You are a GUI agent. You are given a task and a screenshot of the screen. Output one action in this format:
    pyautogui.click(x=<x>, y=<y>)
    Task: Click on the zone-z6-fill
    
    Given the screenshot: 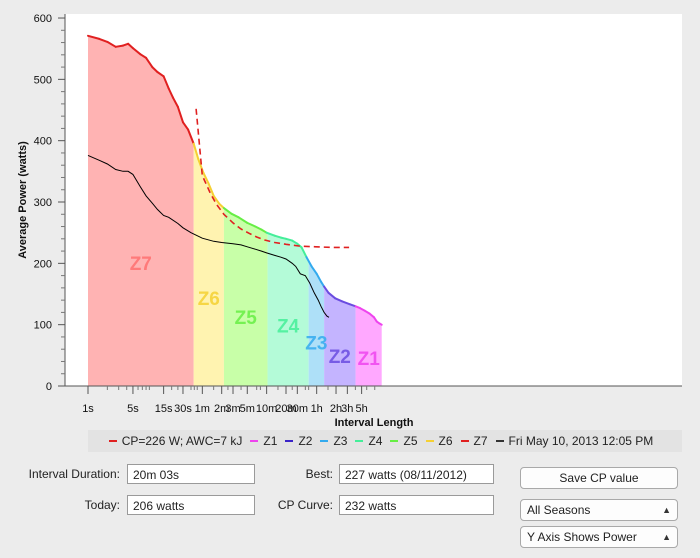 What is the action you would take?
    pyautogui.click(x=208, y=264)
    